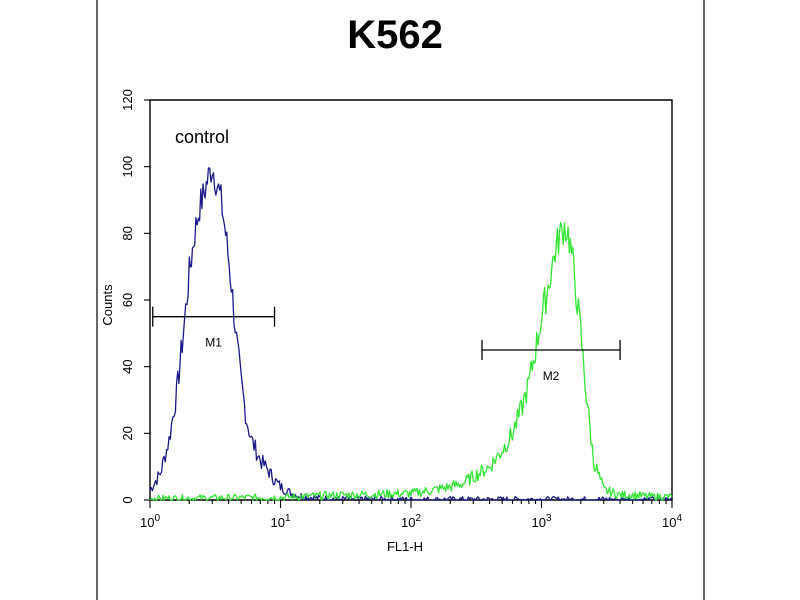 The image size is (800, 600). What do you see at coordinates (202, 137) in the screenshot?
I see `control-annotation: control` at bounding box center [202, 137].